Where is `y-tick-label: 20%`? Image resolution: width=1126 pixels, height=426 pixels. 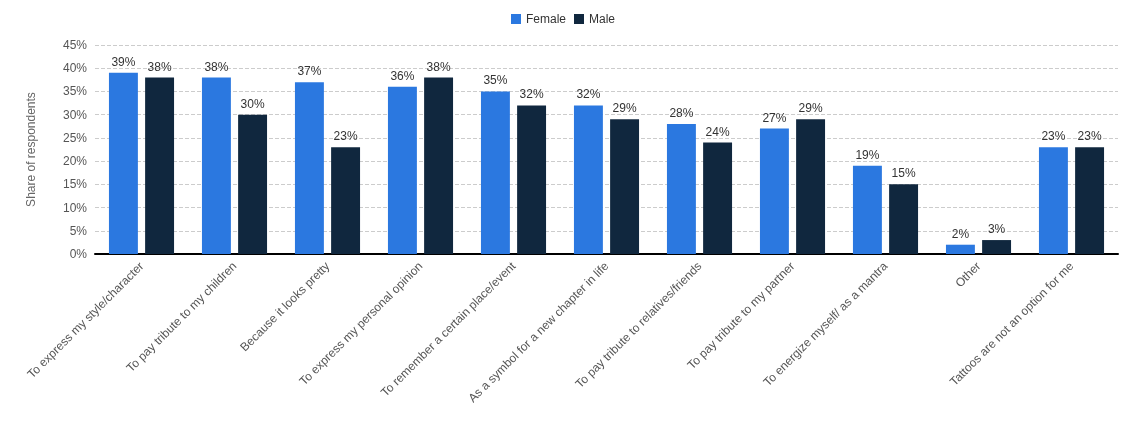
y-tick-label: 20% is located at coordinates (75, 161).